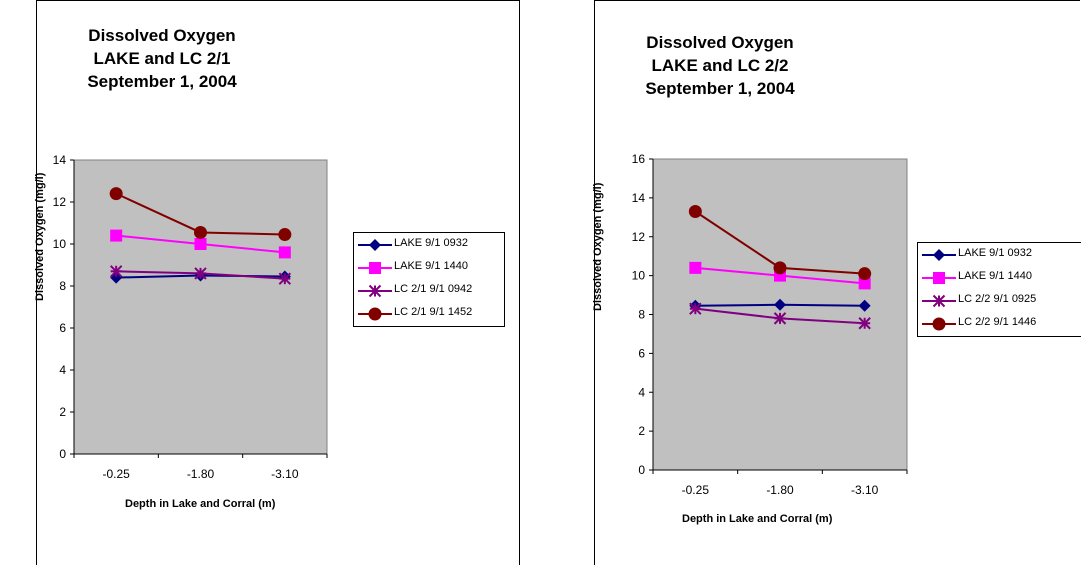 This screenshot has width=1081, height=566. Describe the element at coordinates (639, 159) in the screenshot. I see `y-tick-label: 16` at that location.